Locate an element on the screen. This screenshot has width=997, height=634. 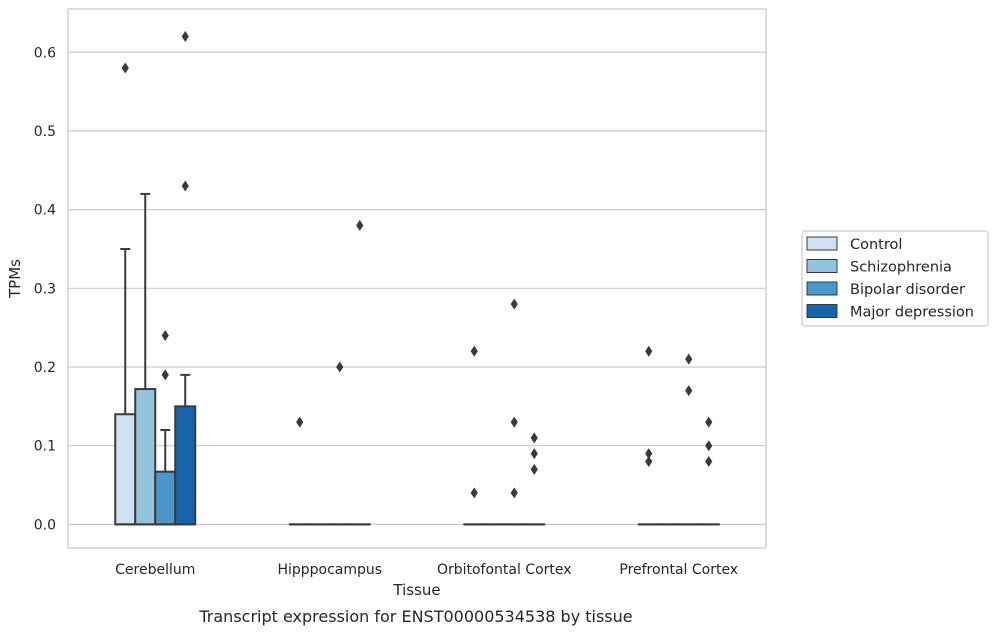
y-tick-label: 0.2 is located at coordinates (45, 368).